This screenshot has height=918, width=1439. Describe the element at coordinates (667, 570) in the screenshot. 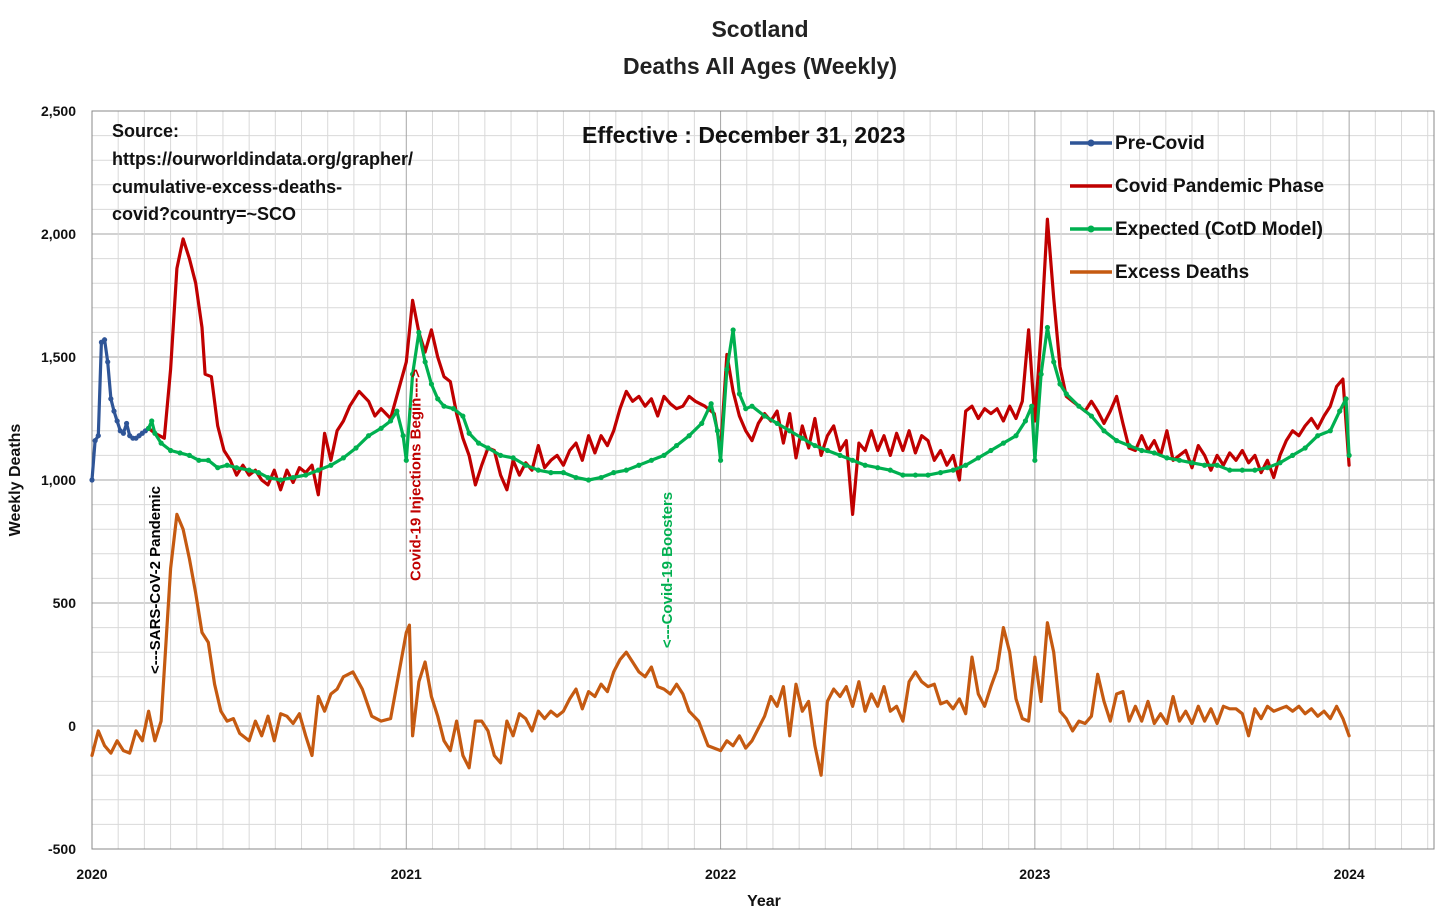

I see `annotation-label: <---Covid-19 Boosters` at that location.